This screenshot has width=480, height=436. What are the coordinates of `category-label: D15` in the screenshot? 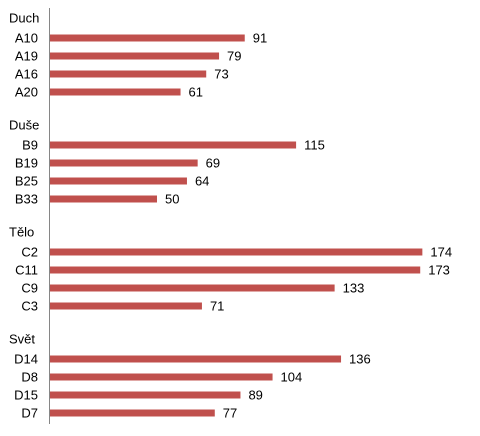 It's located at (26, 395).